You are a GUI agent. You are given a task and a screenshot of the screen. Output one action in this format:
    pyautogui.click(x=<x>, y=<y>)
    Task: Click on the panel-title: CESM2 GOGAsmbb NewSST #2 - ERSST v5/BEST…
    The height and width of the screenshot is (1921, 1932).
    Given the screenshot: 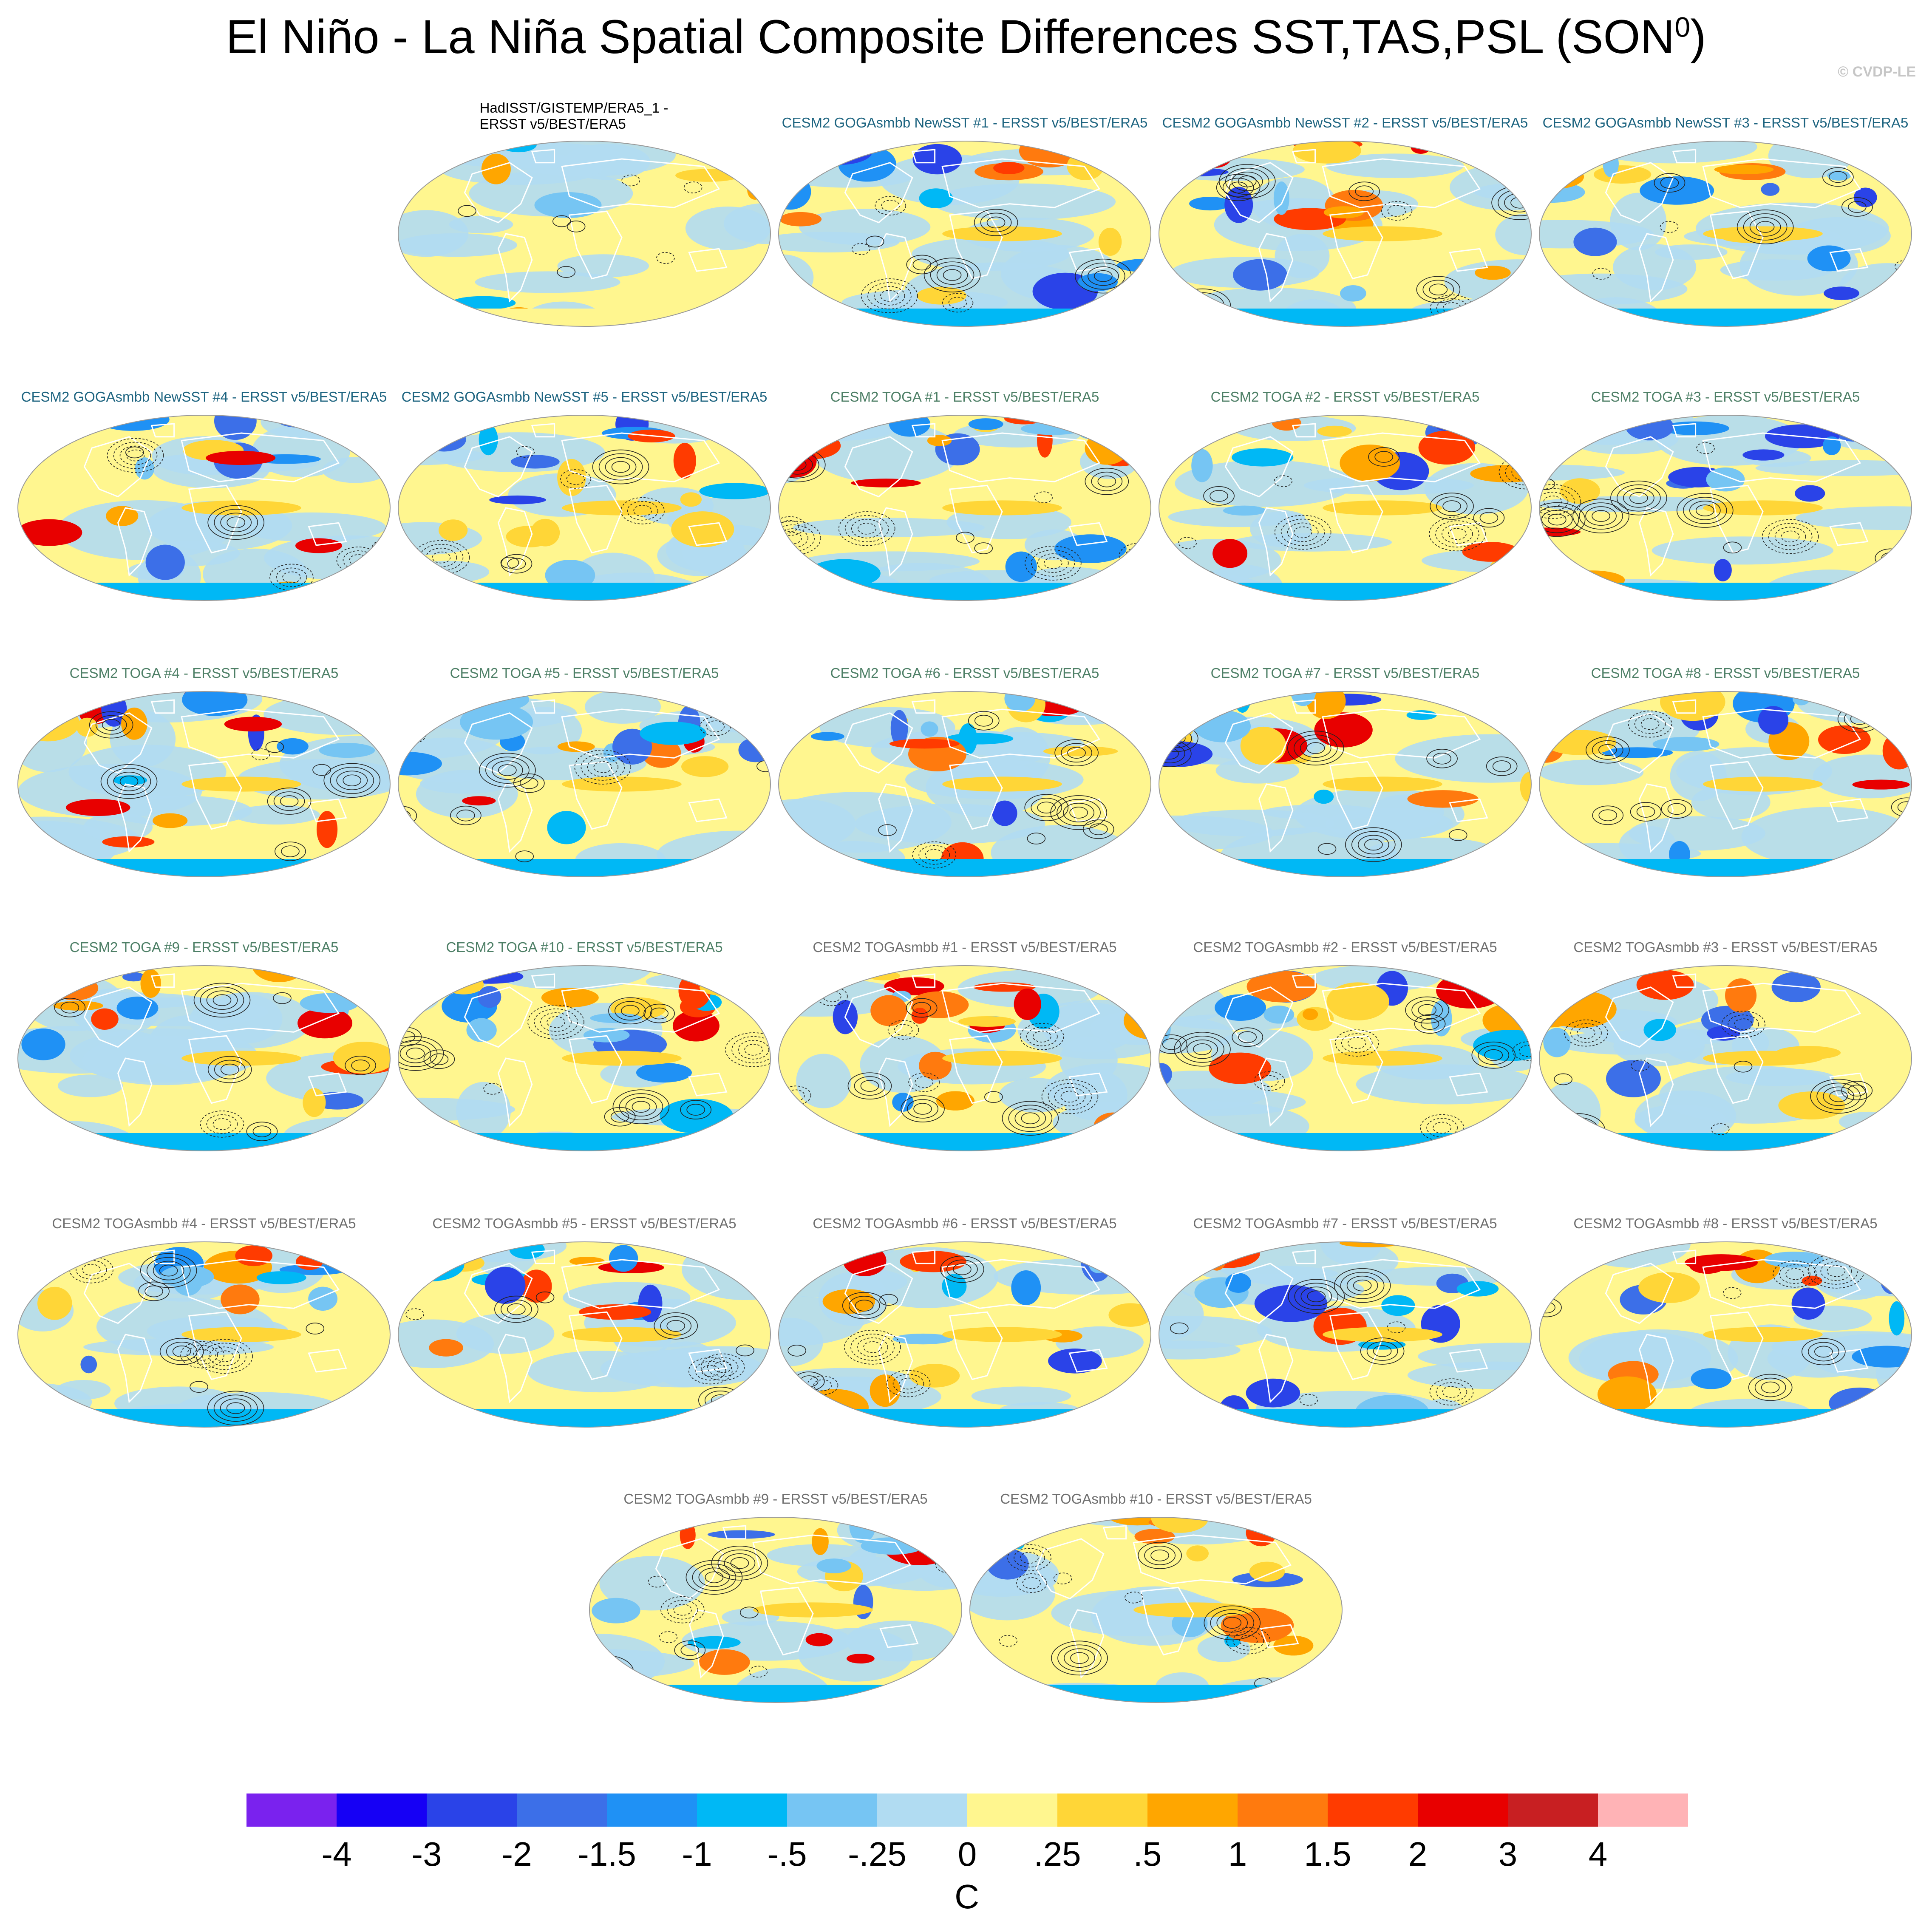 What is the action you would take?
    pyautogui.click(x=1345, y=122)
    